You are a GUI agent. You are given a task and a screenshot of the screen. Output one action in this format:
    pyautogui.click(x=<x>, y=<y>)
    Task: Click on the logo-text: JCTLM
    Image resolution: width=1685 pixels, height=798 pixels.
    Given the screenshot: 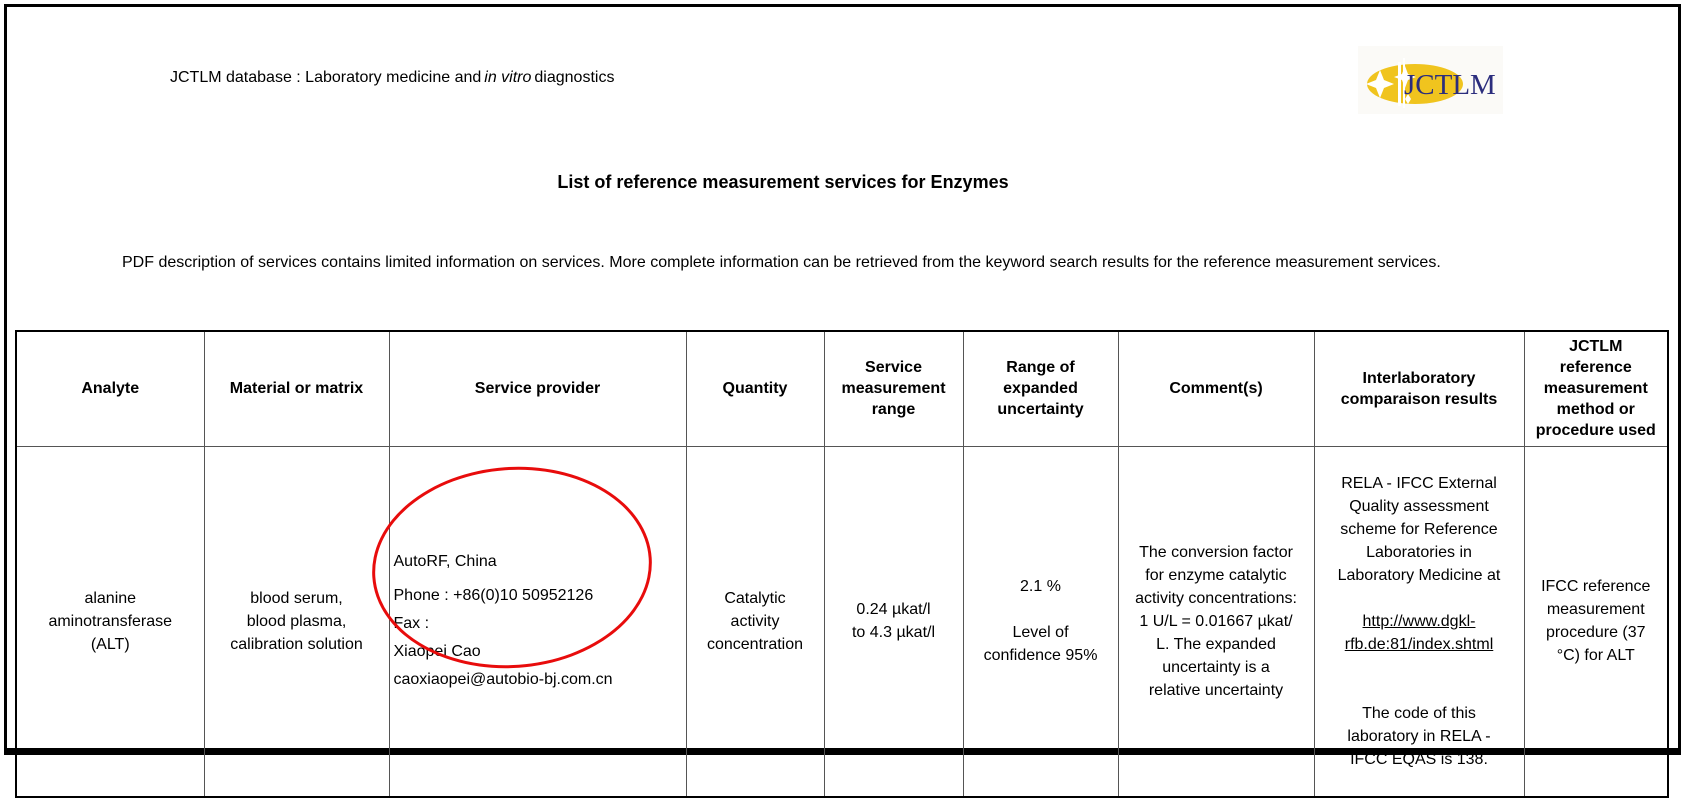 What is the action you would take?
    pyautogui.click(x=1450, y=85)
    